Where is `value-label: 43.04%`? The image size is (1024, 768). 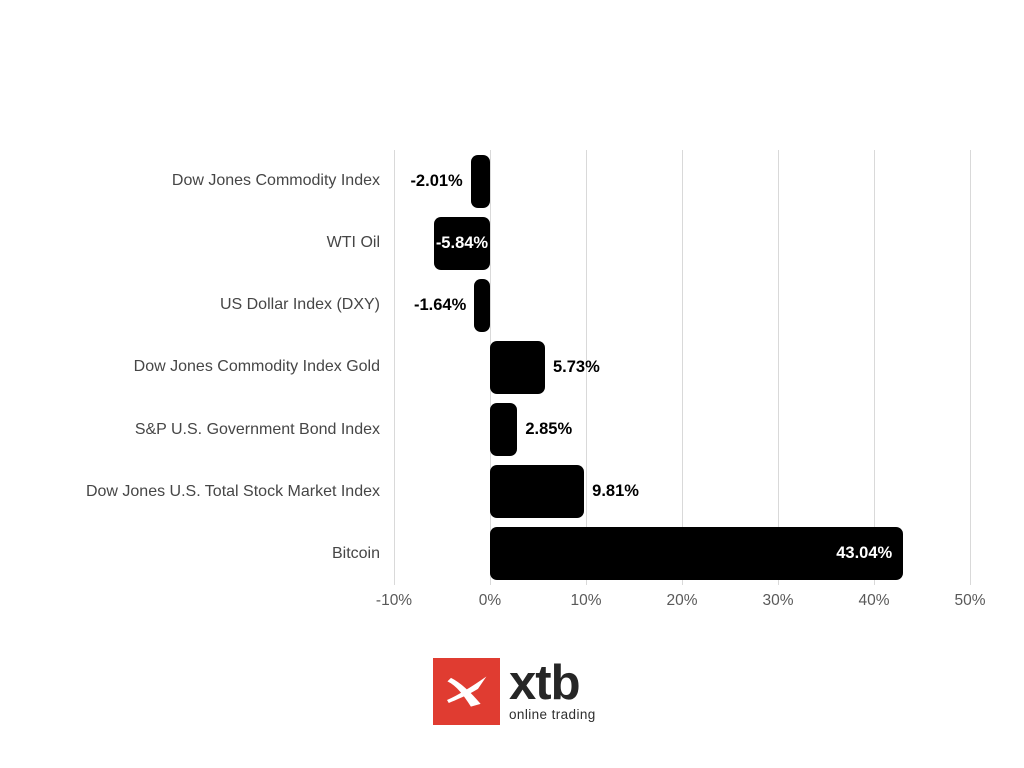 value-label: 43.04% is located at coordinates (864, 553).